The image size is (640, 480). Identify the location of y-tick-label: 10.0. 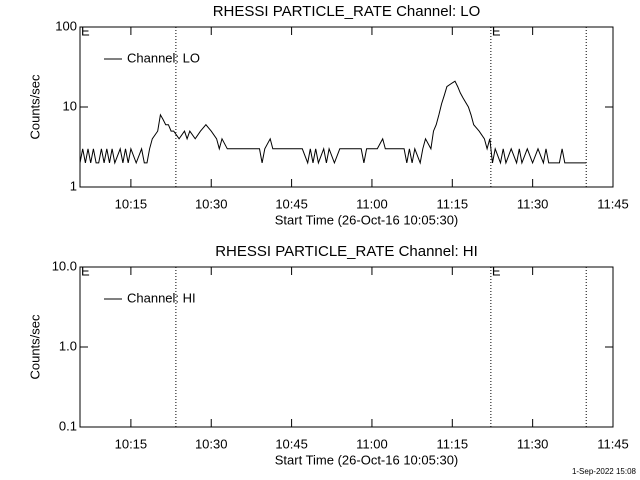
(64, 265).